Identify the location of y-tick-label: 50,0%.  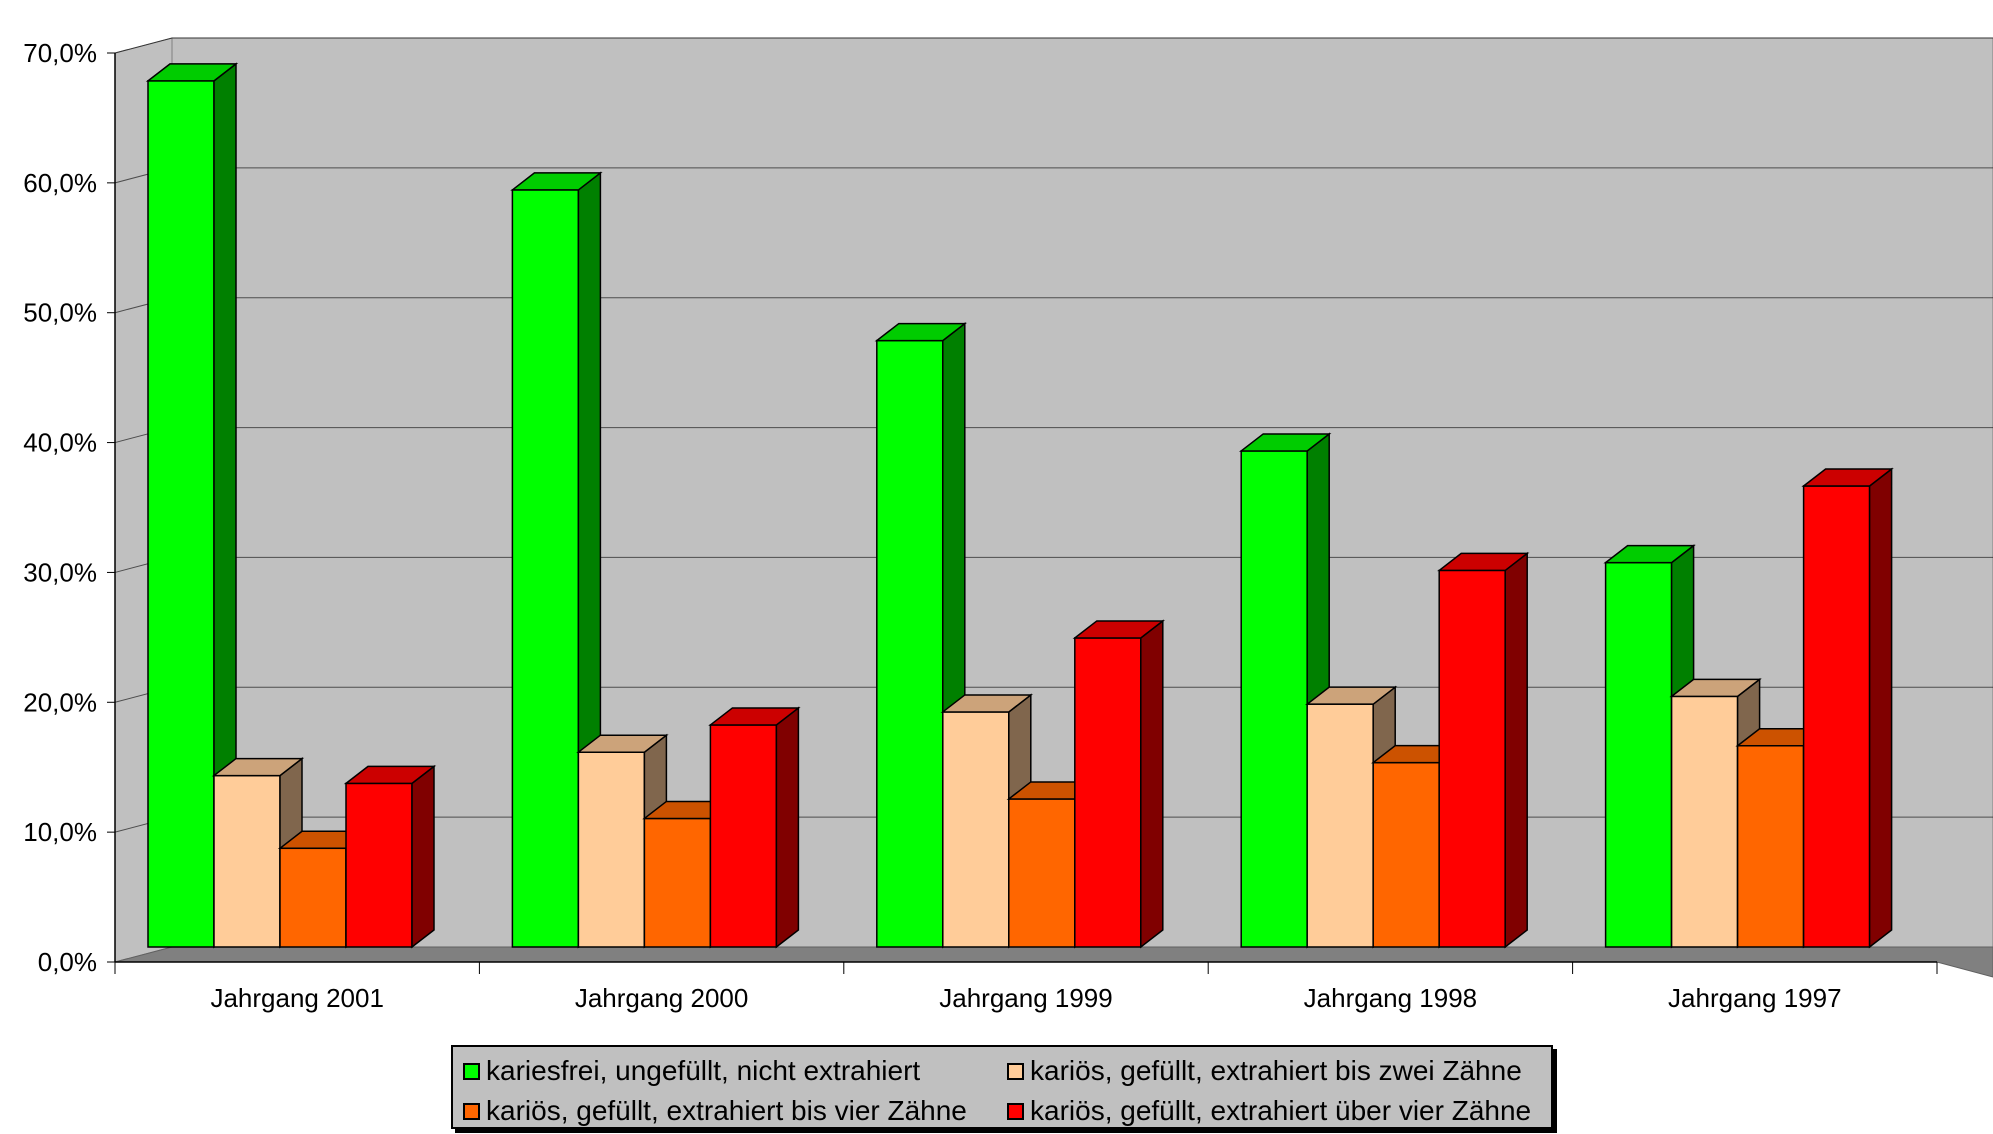
(60, 313).